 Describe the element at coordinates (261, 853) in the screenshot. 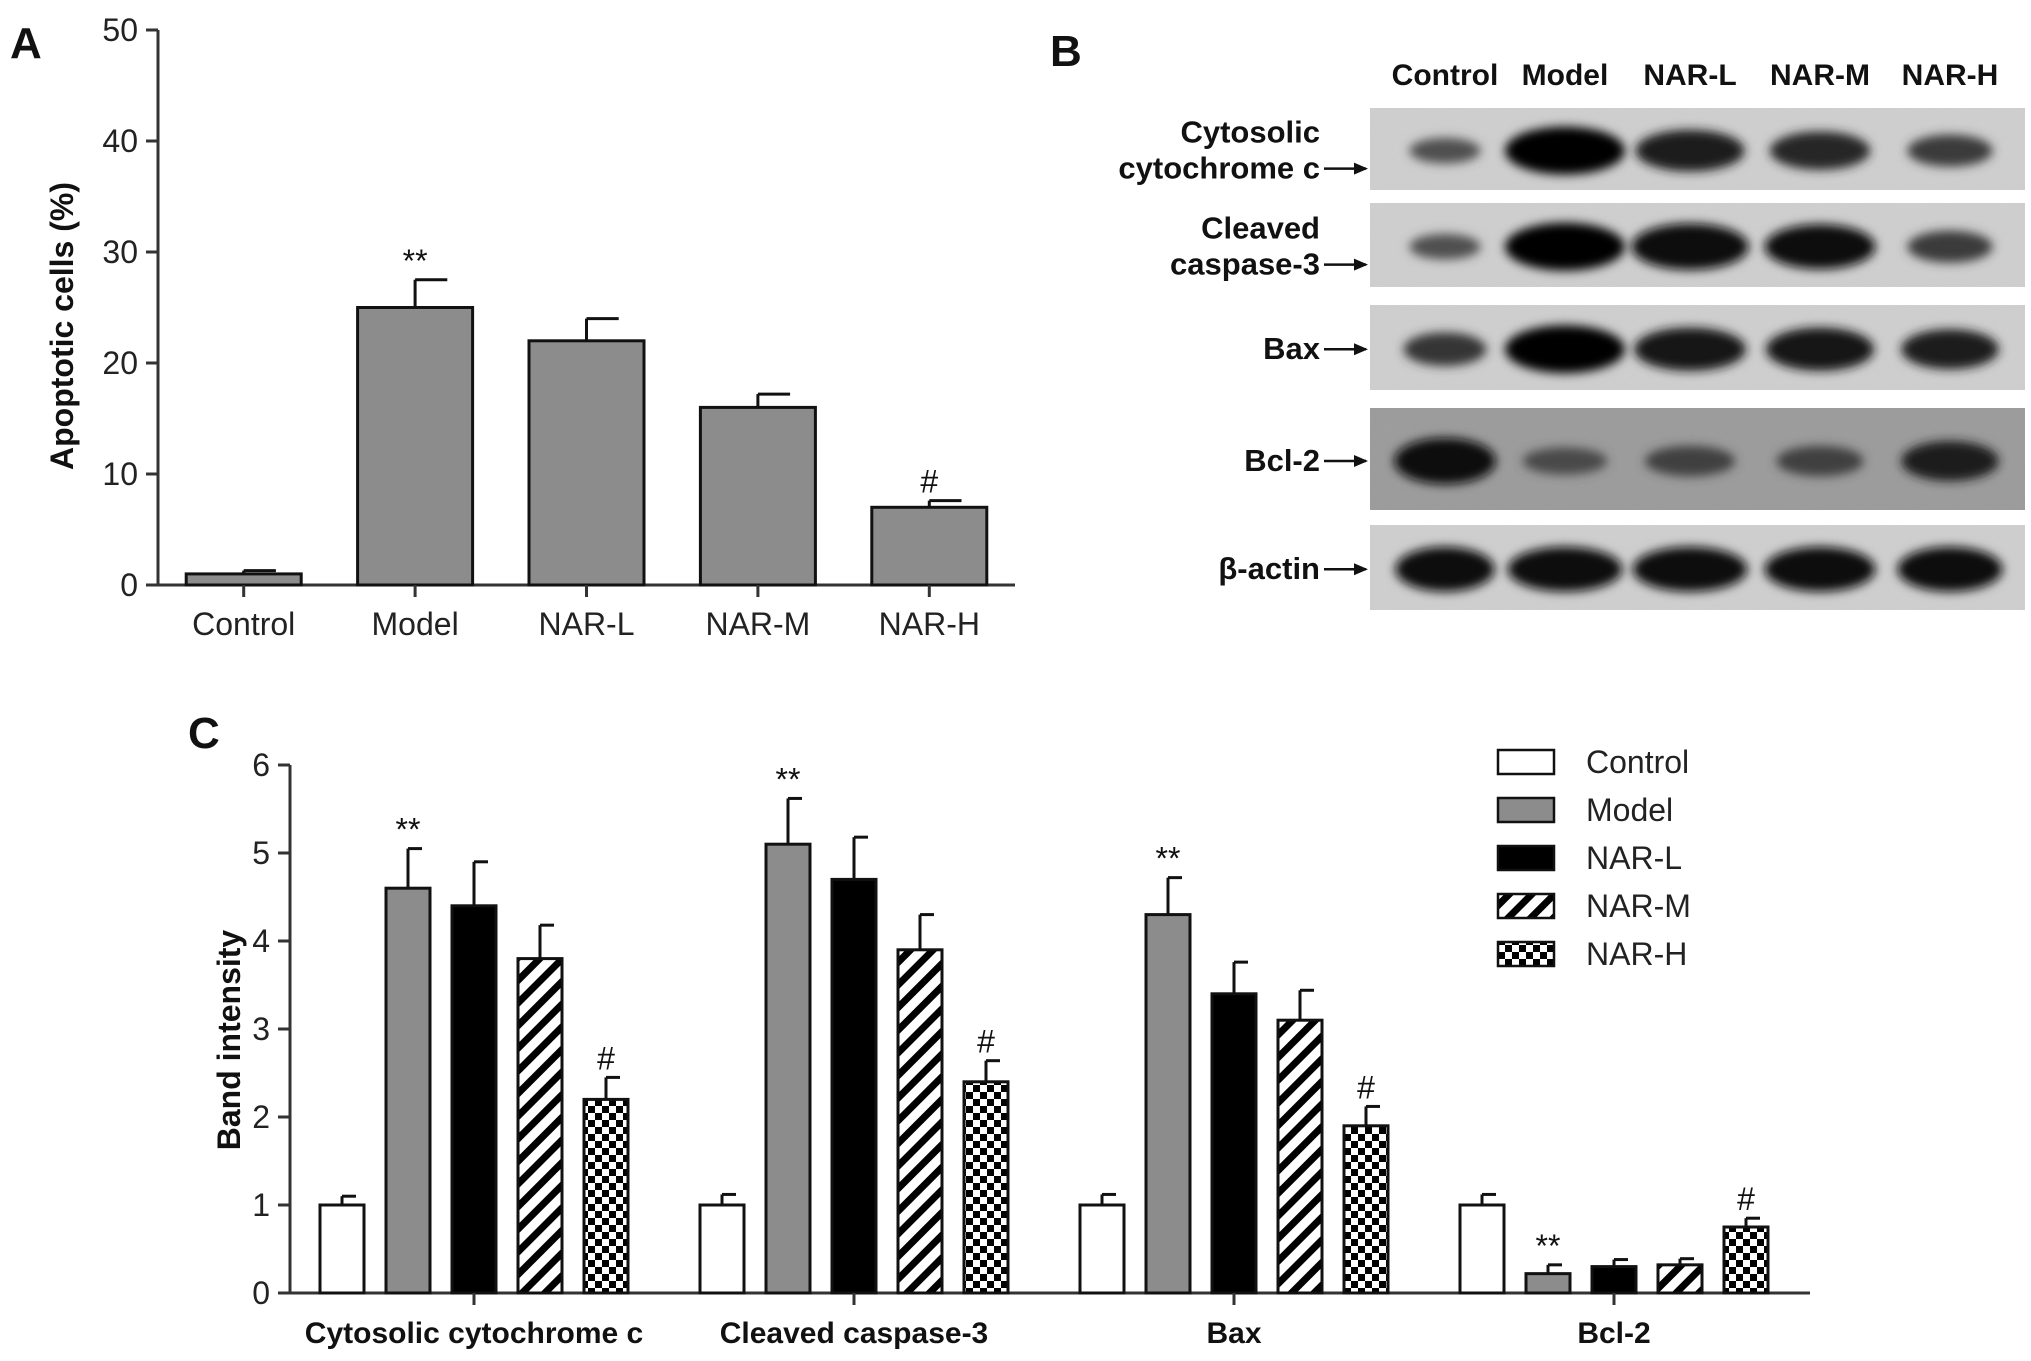

I see `chart-c-ytick-label: 5` at that location.